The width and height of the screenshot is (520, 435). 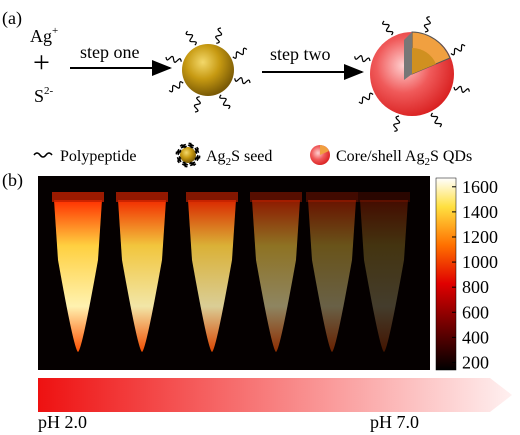 I want to click on tick-label: 1000, so click(x=480, y=262).